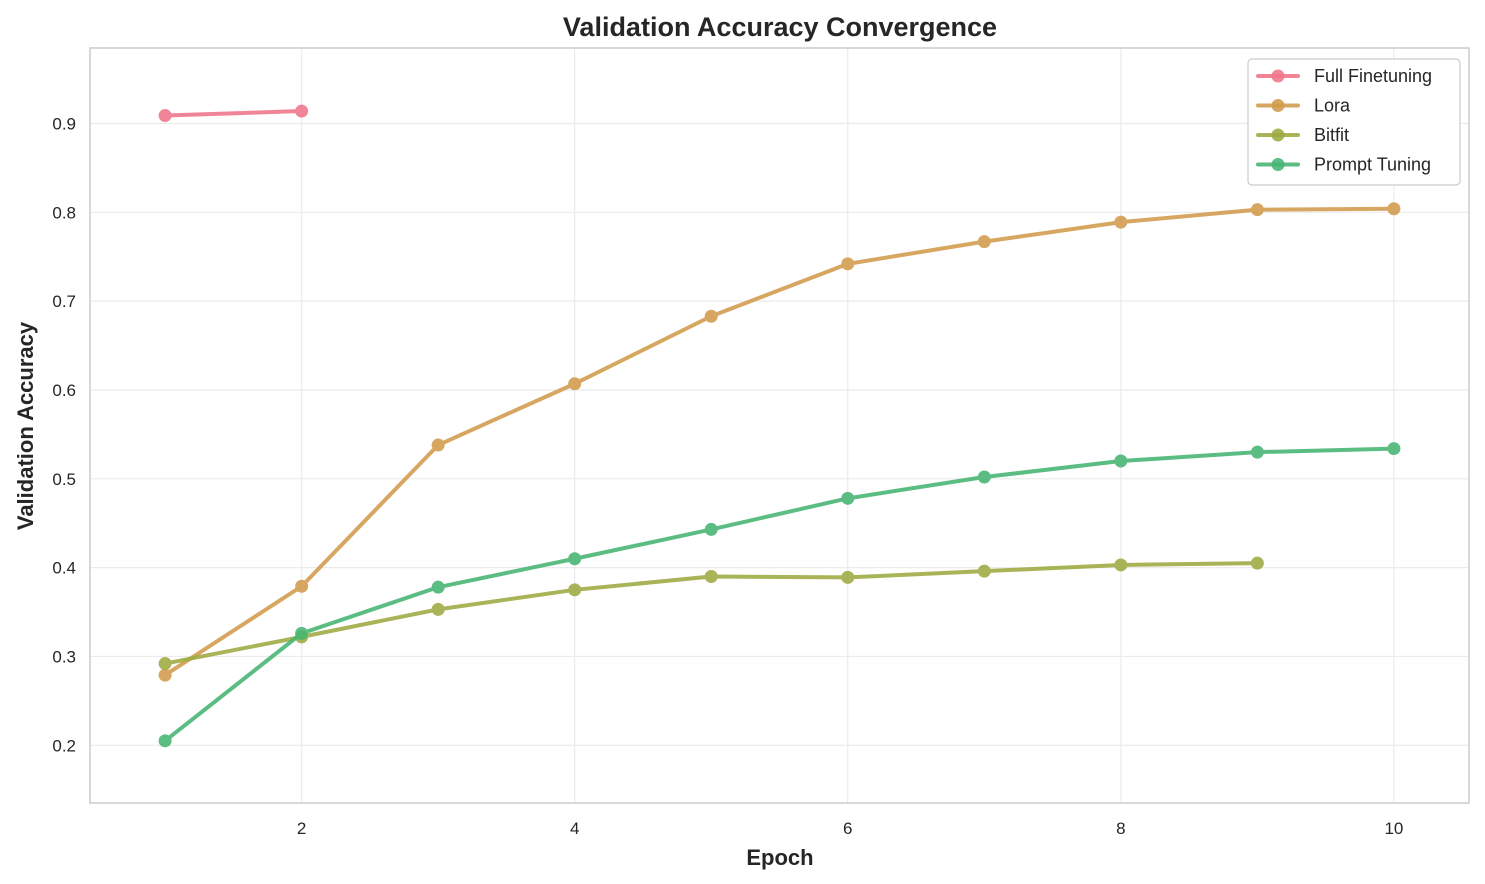 This screenshot has height=884, width=1485. What do you see at coordinates (64, 568) in the screenshot?
I see `y-tick-label: 0.4` at bounding box center [64, 568].